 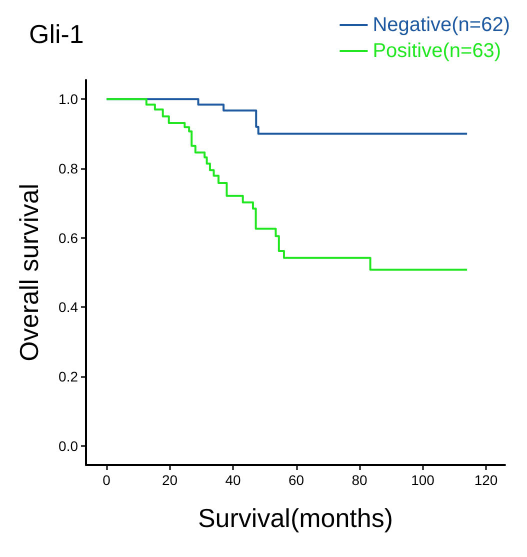 I want to click on x-tick-label: 80, so click(x=360, y=480).